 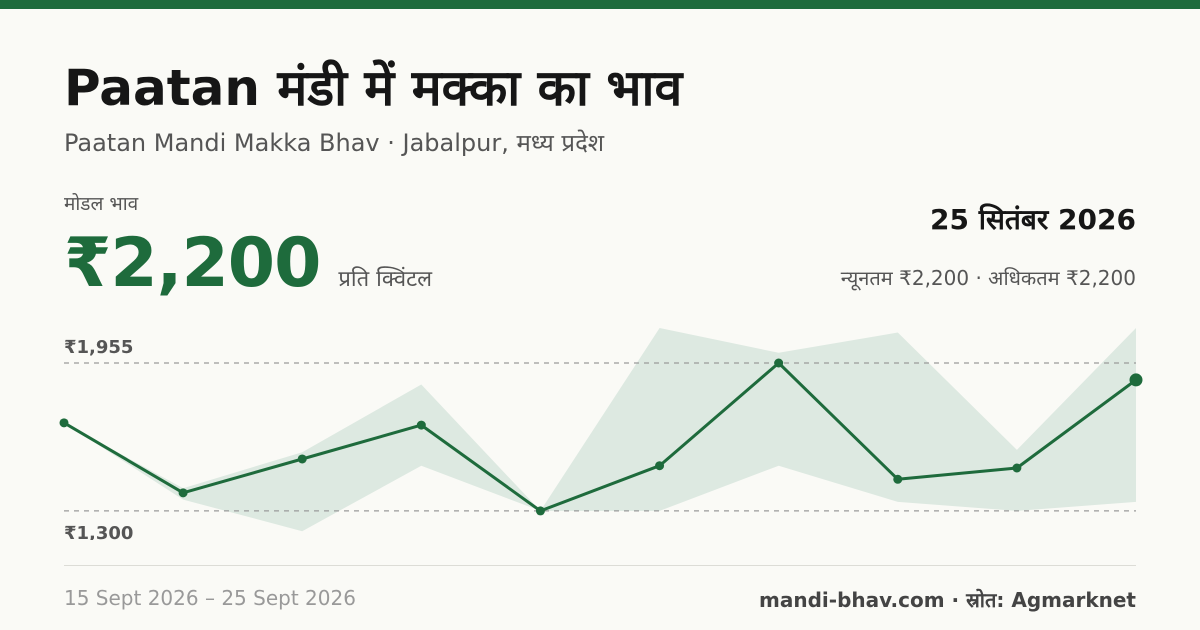 What do you see at coordinates (101, 204) in the screenshot?
I see `modal-price-label: मोडल भाव` at bounding box center [101, 204].